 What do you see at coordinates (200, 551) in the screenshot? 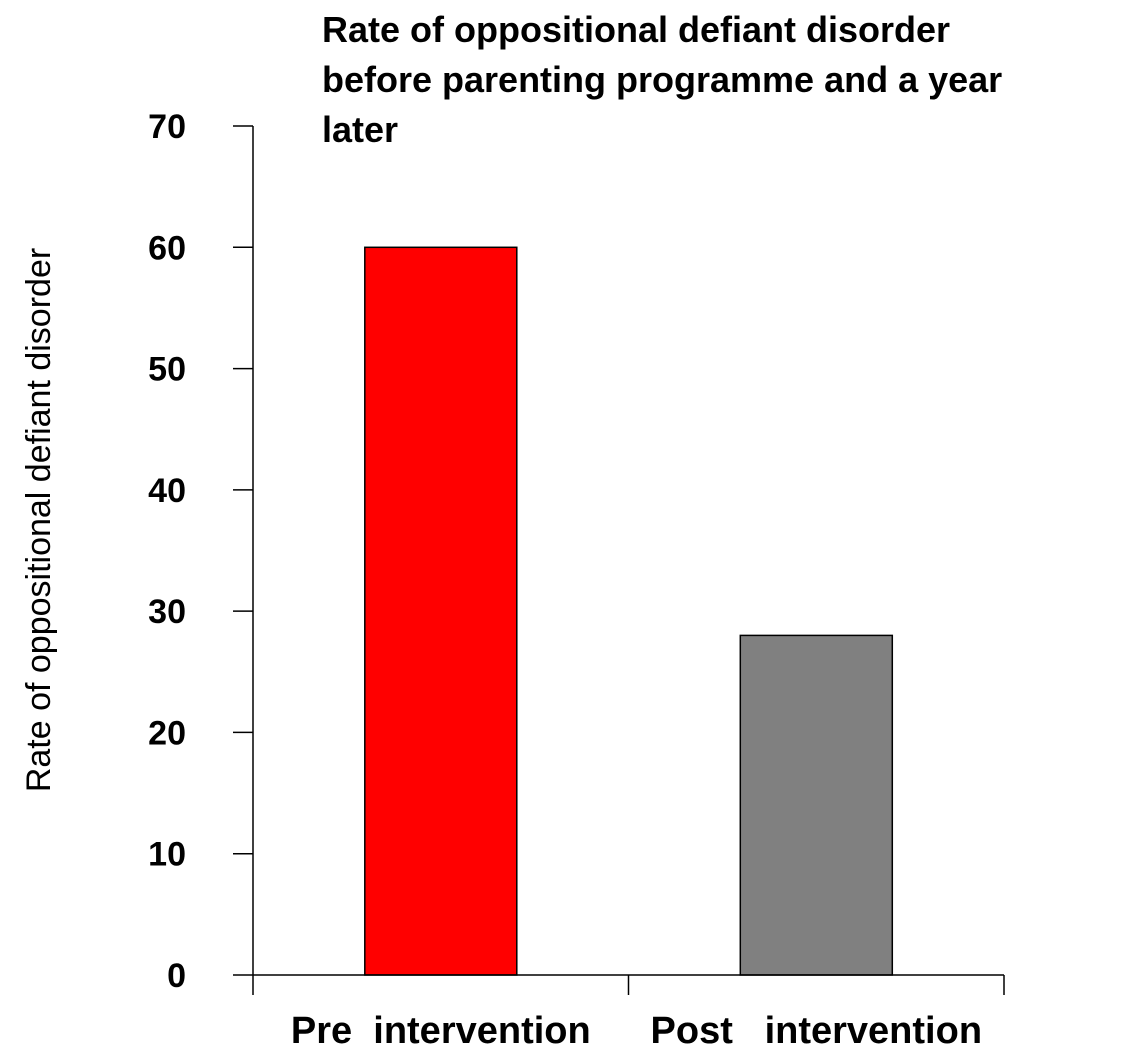
I see `y-ticks-group: 0 10 20 30 40 50 60 70` at bounding box center [200, 551].